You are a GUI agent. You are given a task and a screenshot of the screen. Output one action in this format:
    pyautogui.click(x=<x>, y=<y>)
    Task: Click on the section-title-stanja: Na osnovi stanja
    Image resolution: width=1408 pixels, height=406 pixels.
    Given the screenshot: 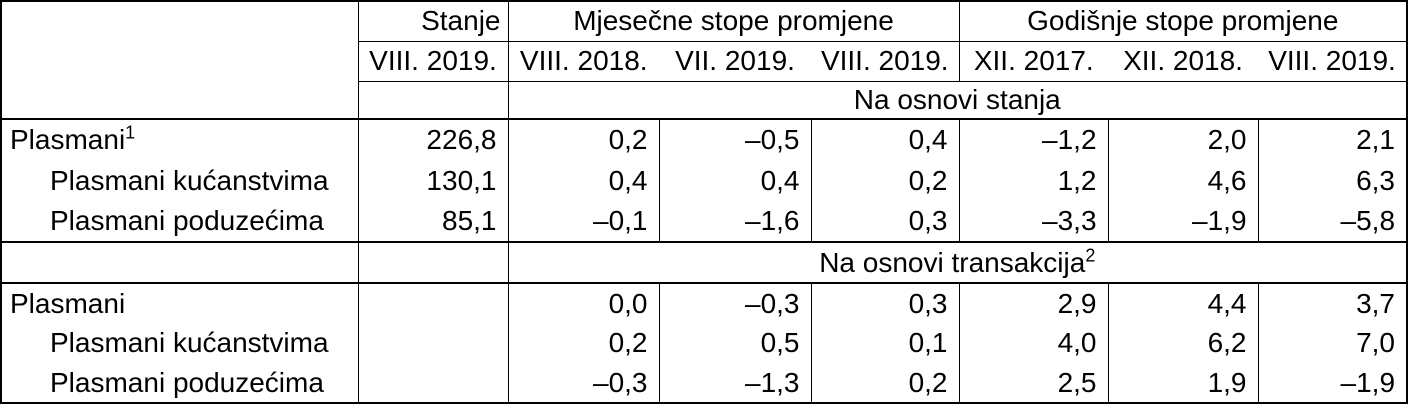 What is the action you would take?
    pyautogui.click(x=957, y=100)
    